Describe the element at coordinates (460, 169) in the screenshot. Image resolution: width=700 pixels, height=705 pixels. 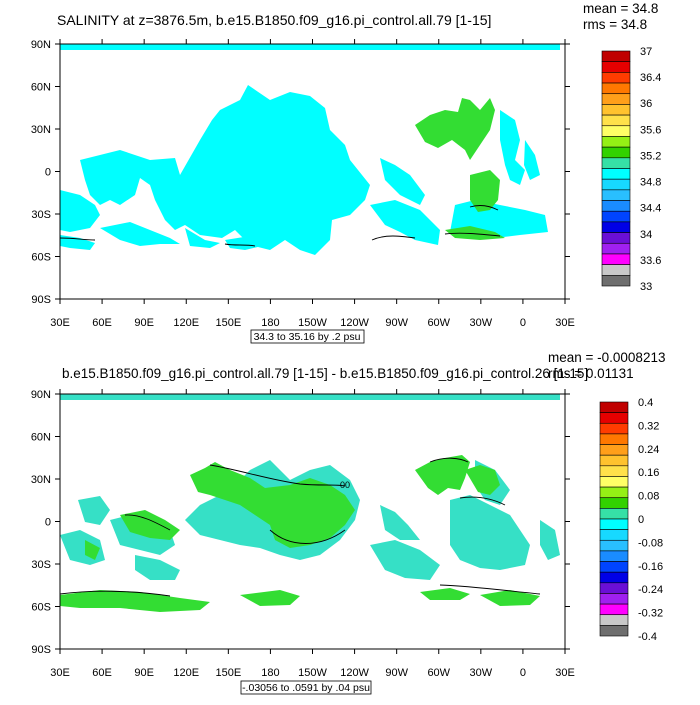
I see `top-green-fill` at that location.